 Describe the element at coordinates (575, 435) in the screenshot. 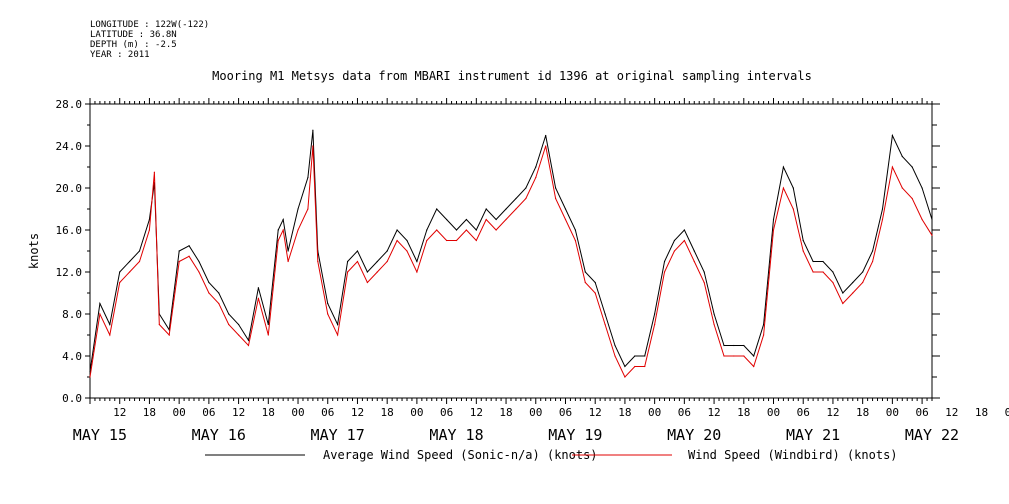

I see `x-date-label: MAY 19` at that location.